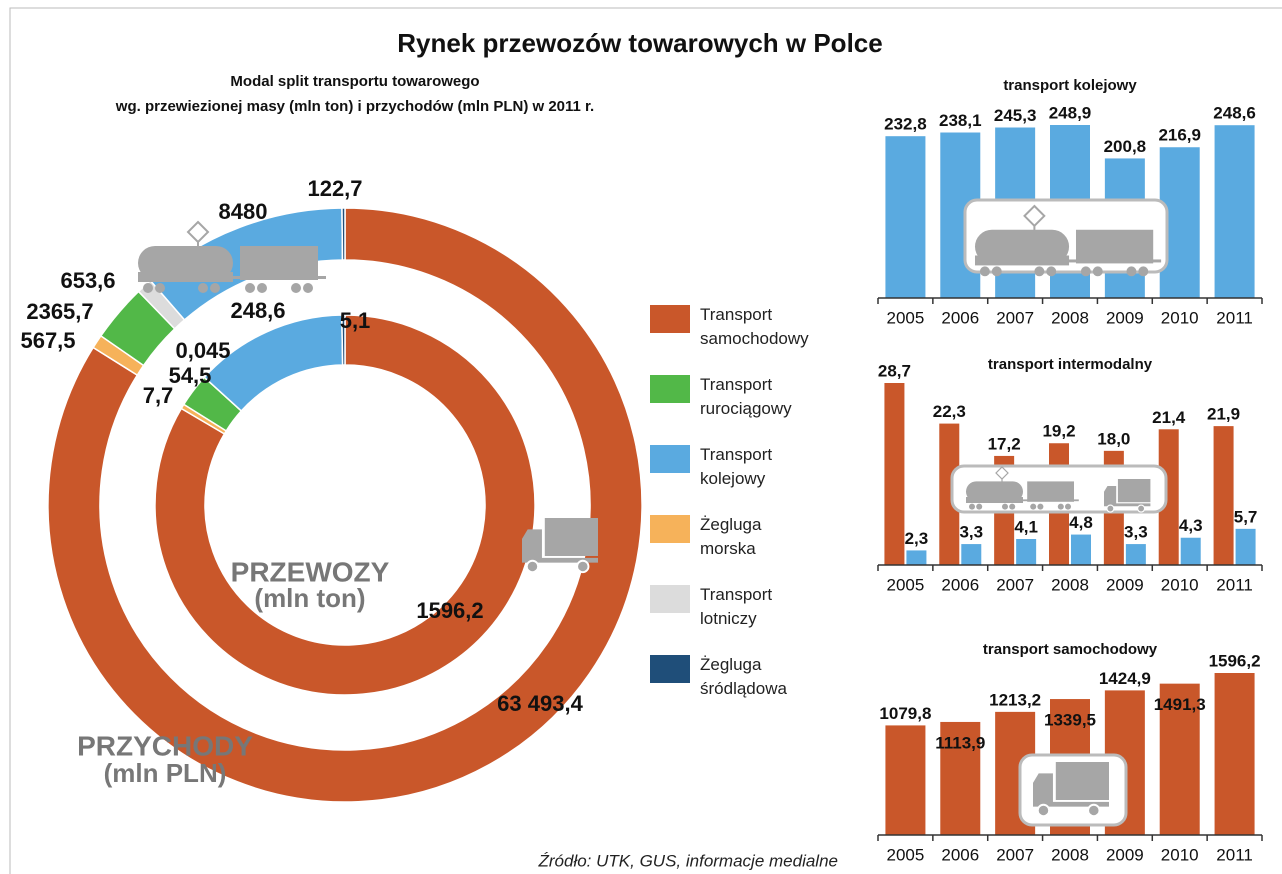 The width and height of the screenshot is (1282, 874). Describe the element at coordinates (1015, 115) in the screenshot. I see `data-label: 245,3` at that location.